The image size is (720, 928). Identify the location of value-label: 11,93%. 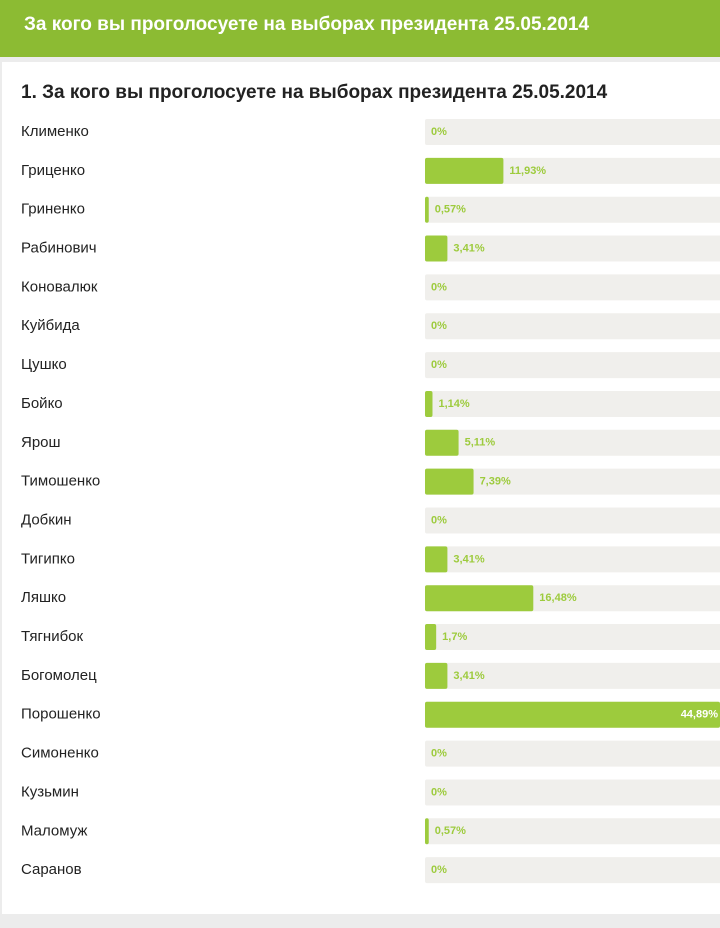
(527, 171).